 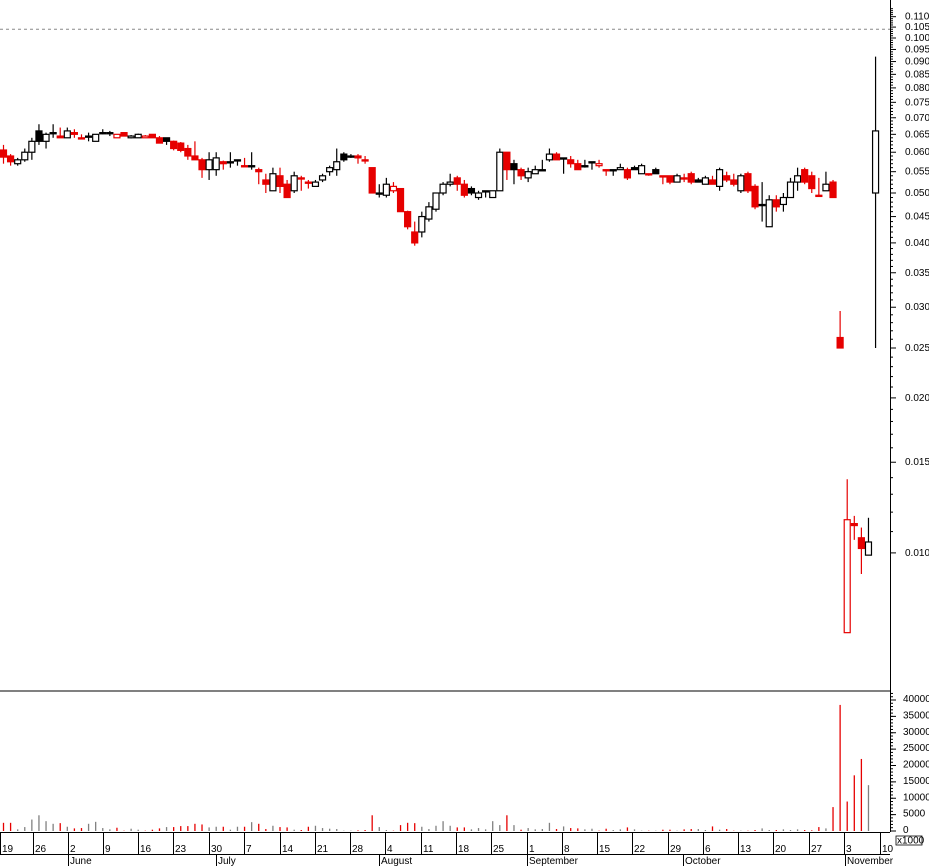 What do you see at coordinates (916, 732) in the screenshot?
I see `volume-tick-label: 30000` at bounding box center [916, 732].